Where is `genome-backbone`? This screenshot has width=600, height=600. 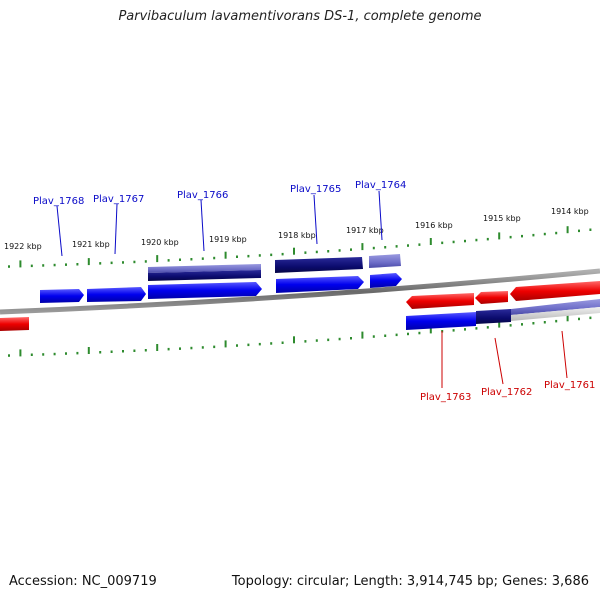 genome-backbone is located at coordinates (300, 291).